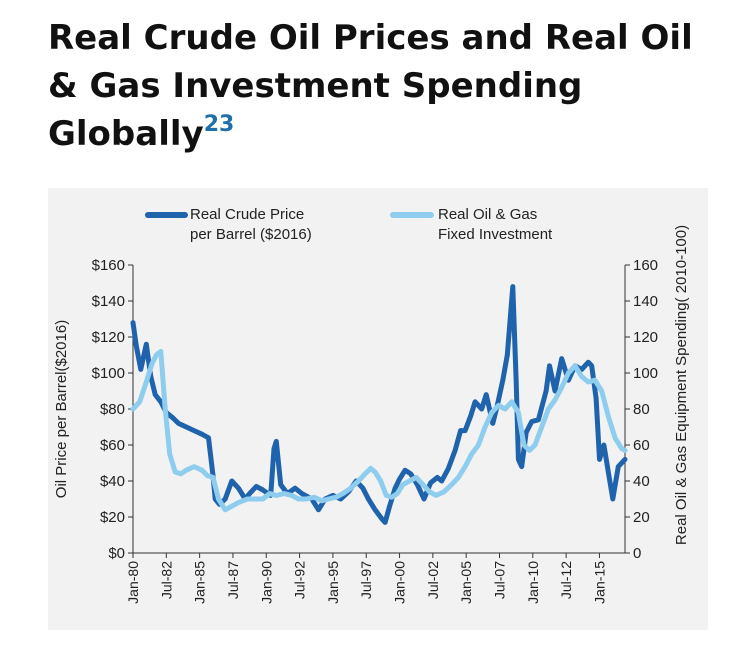 The height and width of the screenshot is (652, 750). Describe the element at coordinates (599, 582) in the screenshot. I see `x-tick-label: Jan-15` at that location.